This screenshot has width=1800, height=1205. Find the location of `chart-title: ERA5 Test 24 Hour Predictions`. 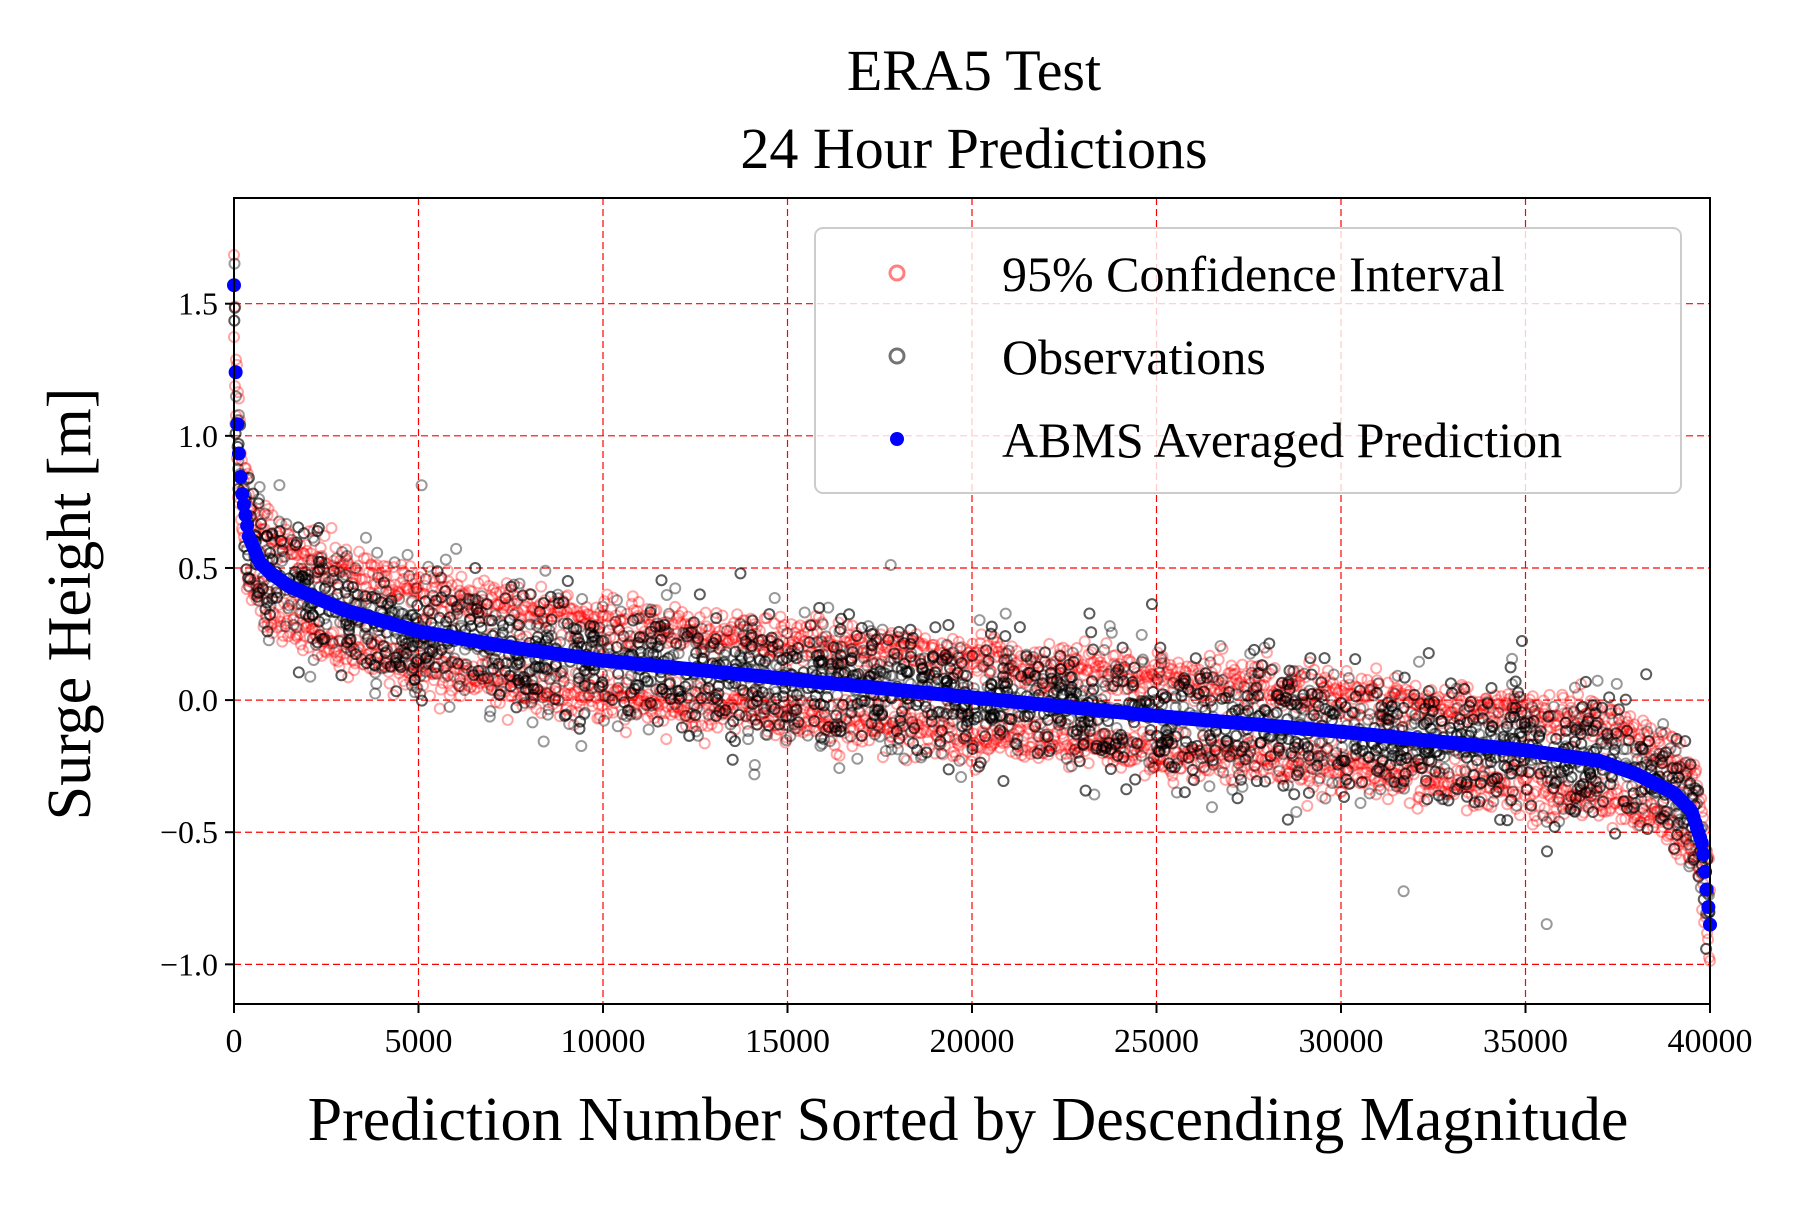

chart-title: ERA5 Test 24 Hour Predictions is located at coordinates (973, 109).